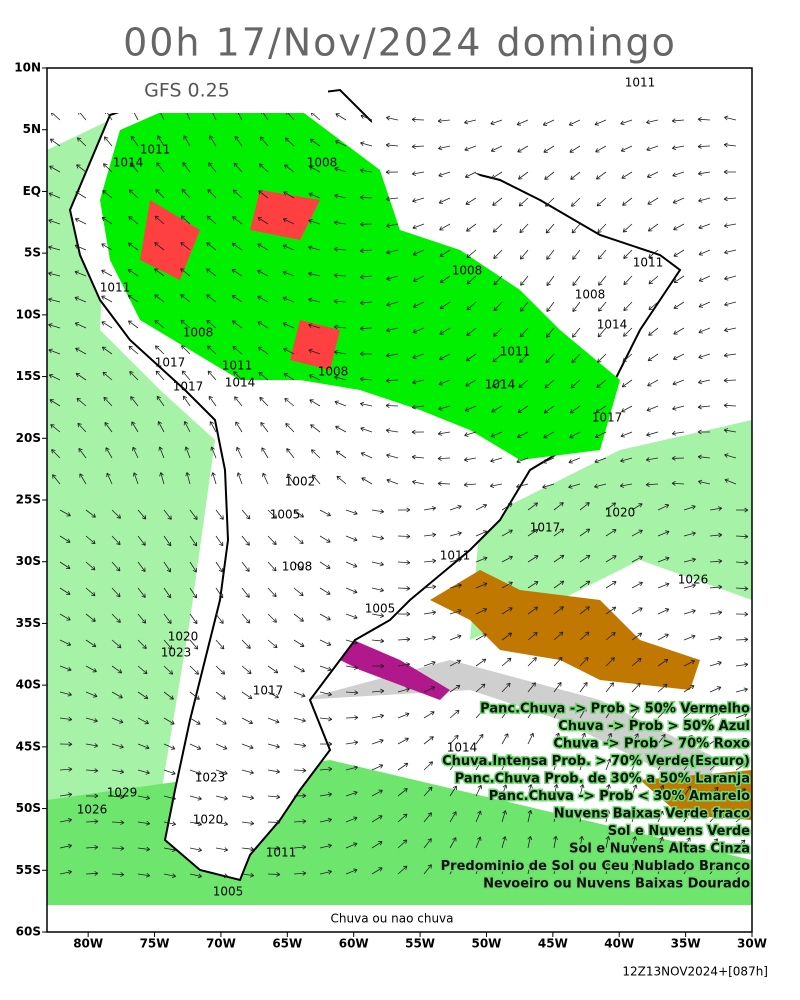 The height and width of the screenshot is (1000, 800). I want to click on lon-tick-label: 60W, so click(354, 944).